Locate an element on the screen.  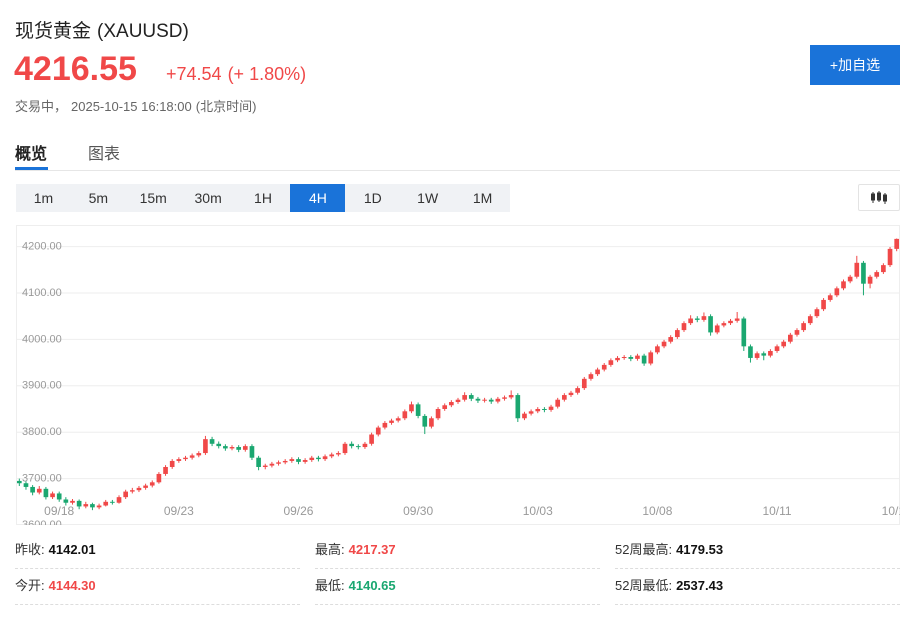
add-watchlist-button: +加自选 is located at coordinates (855, 65).